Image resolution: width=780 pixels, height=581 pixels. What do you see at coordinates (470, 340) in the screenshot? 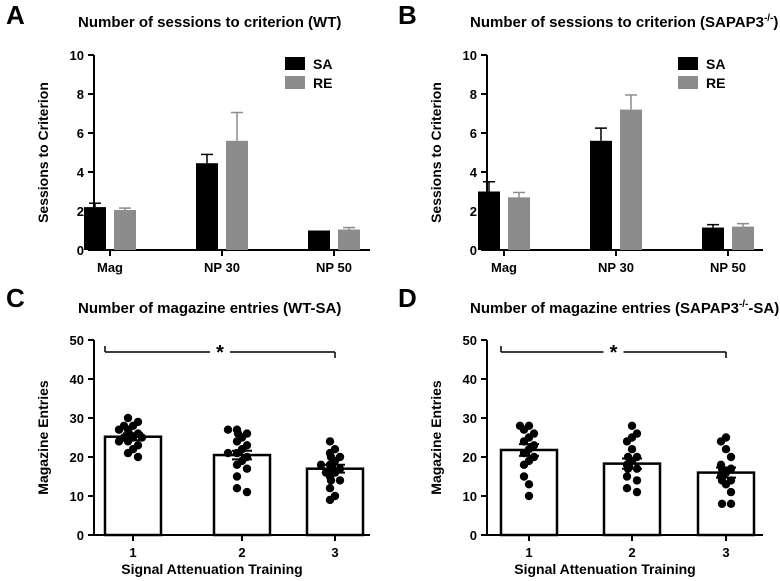
I see `y-tick-label: 50` at bounding box center [470, 340].